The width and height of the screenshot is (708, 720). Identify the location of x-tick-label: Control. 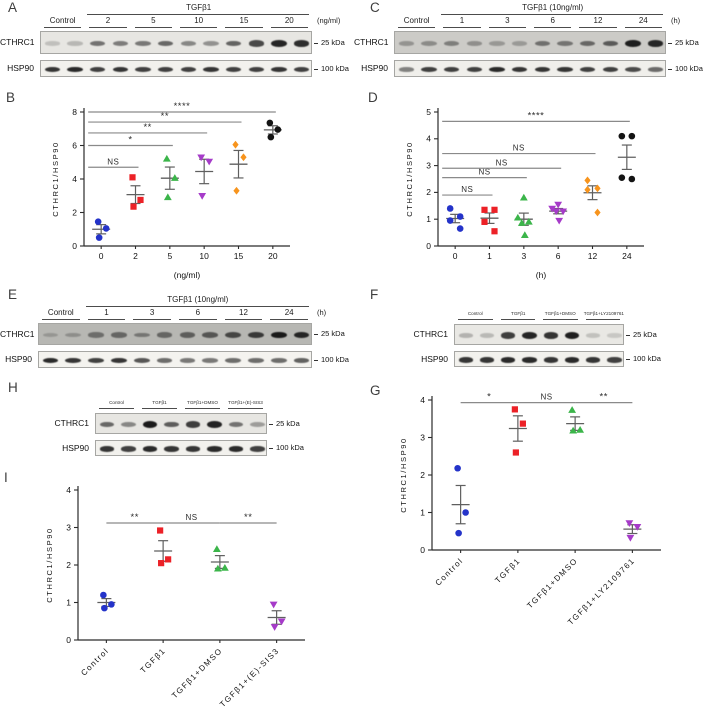
(95, 662).